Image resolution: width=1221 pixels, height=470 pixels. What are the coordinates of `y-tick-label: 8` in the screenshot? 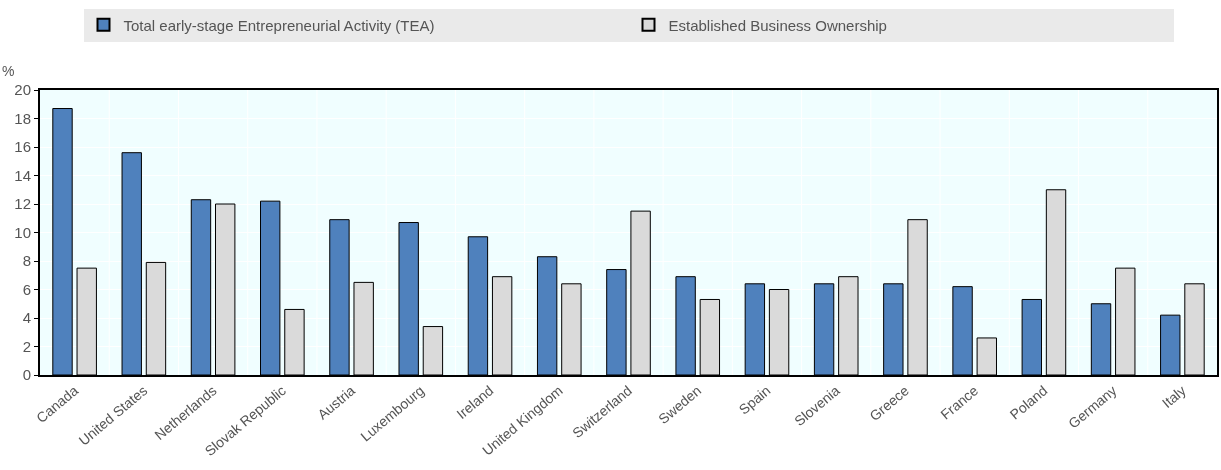 It's located at (26, 261).